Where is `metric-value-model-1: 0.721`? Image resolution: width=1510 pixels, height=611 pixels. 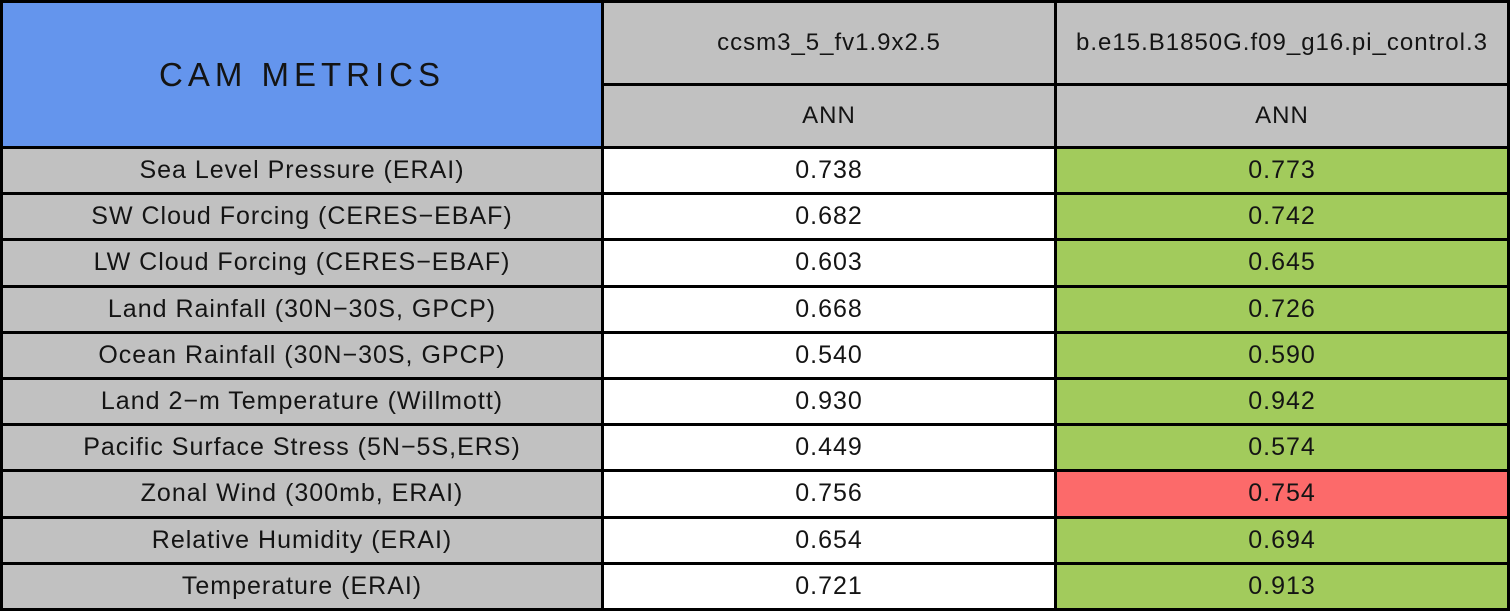
metric-value-model-1: 0.721 is located at coordinates (829, 586).